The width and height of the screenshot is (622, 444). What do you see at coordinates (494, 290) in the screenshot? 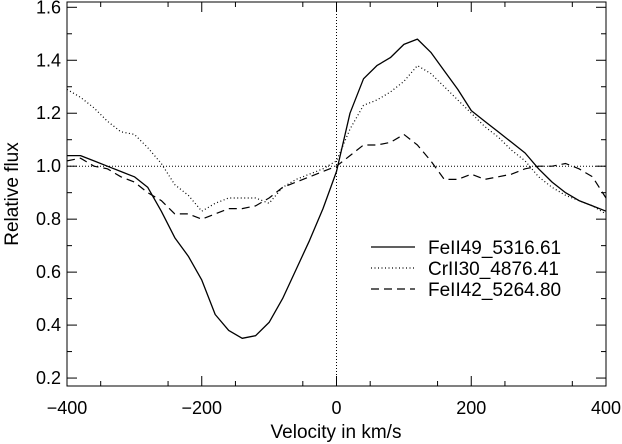
I see `legend-label: FeII42_5264.80` at bounding box center [494, 290].